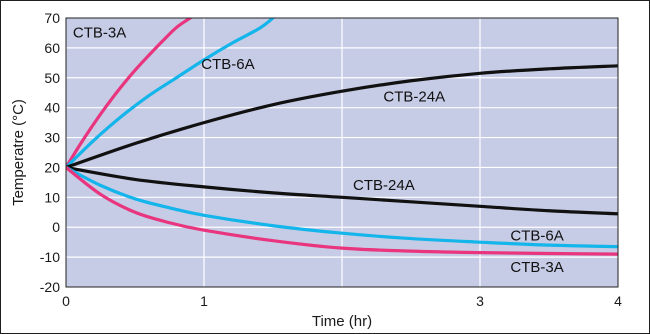 This screenshot has height=334, width=650. Describe the element at coordinates (618, 301) in the screenshot. I see `x-tick-label: 4` at that location.